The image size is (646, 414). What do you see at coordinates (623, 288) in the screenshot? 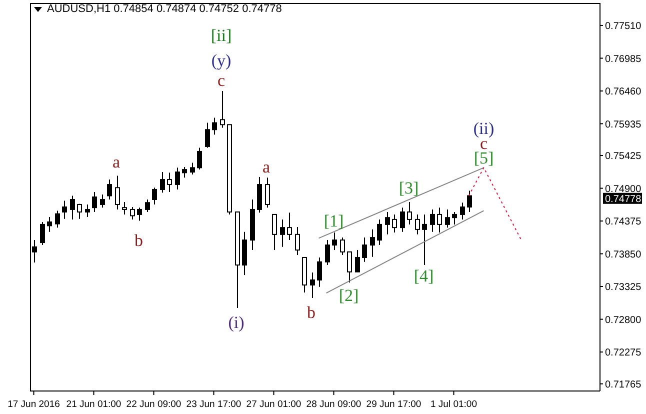
I see `y-tick-label: 0.73325` at bounding box center [623, 288].